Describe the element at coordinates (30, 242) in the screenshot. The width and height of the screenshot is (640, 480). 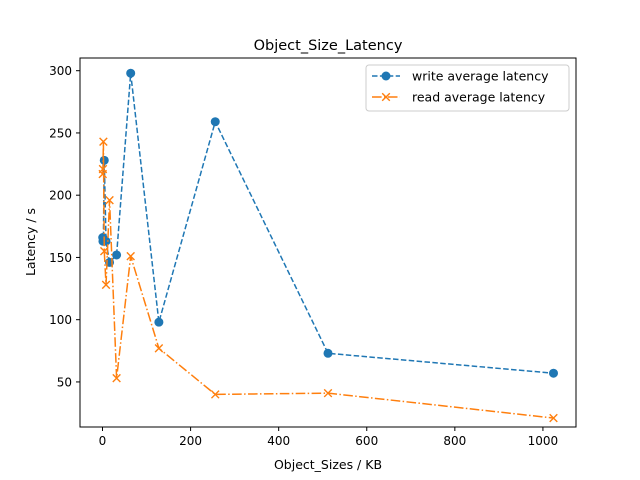
I see `y-axis-label: Latency / s` at that location.